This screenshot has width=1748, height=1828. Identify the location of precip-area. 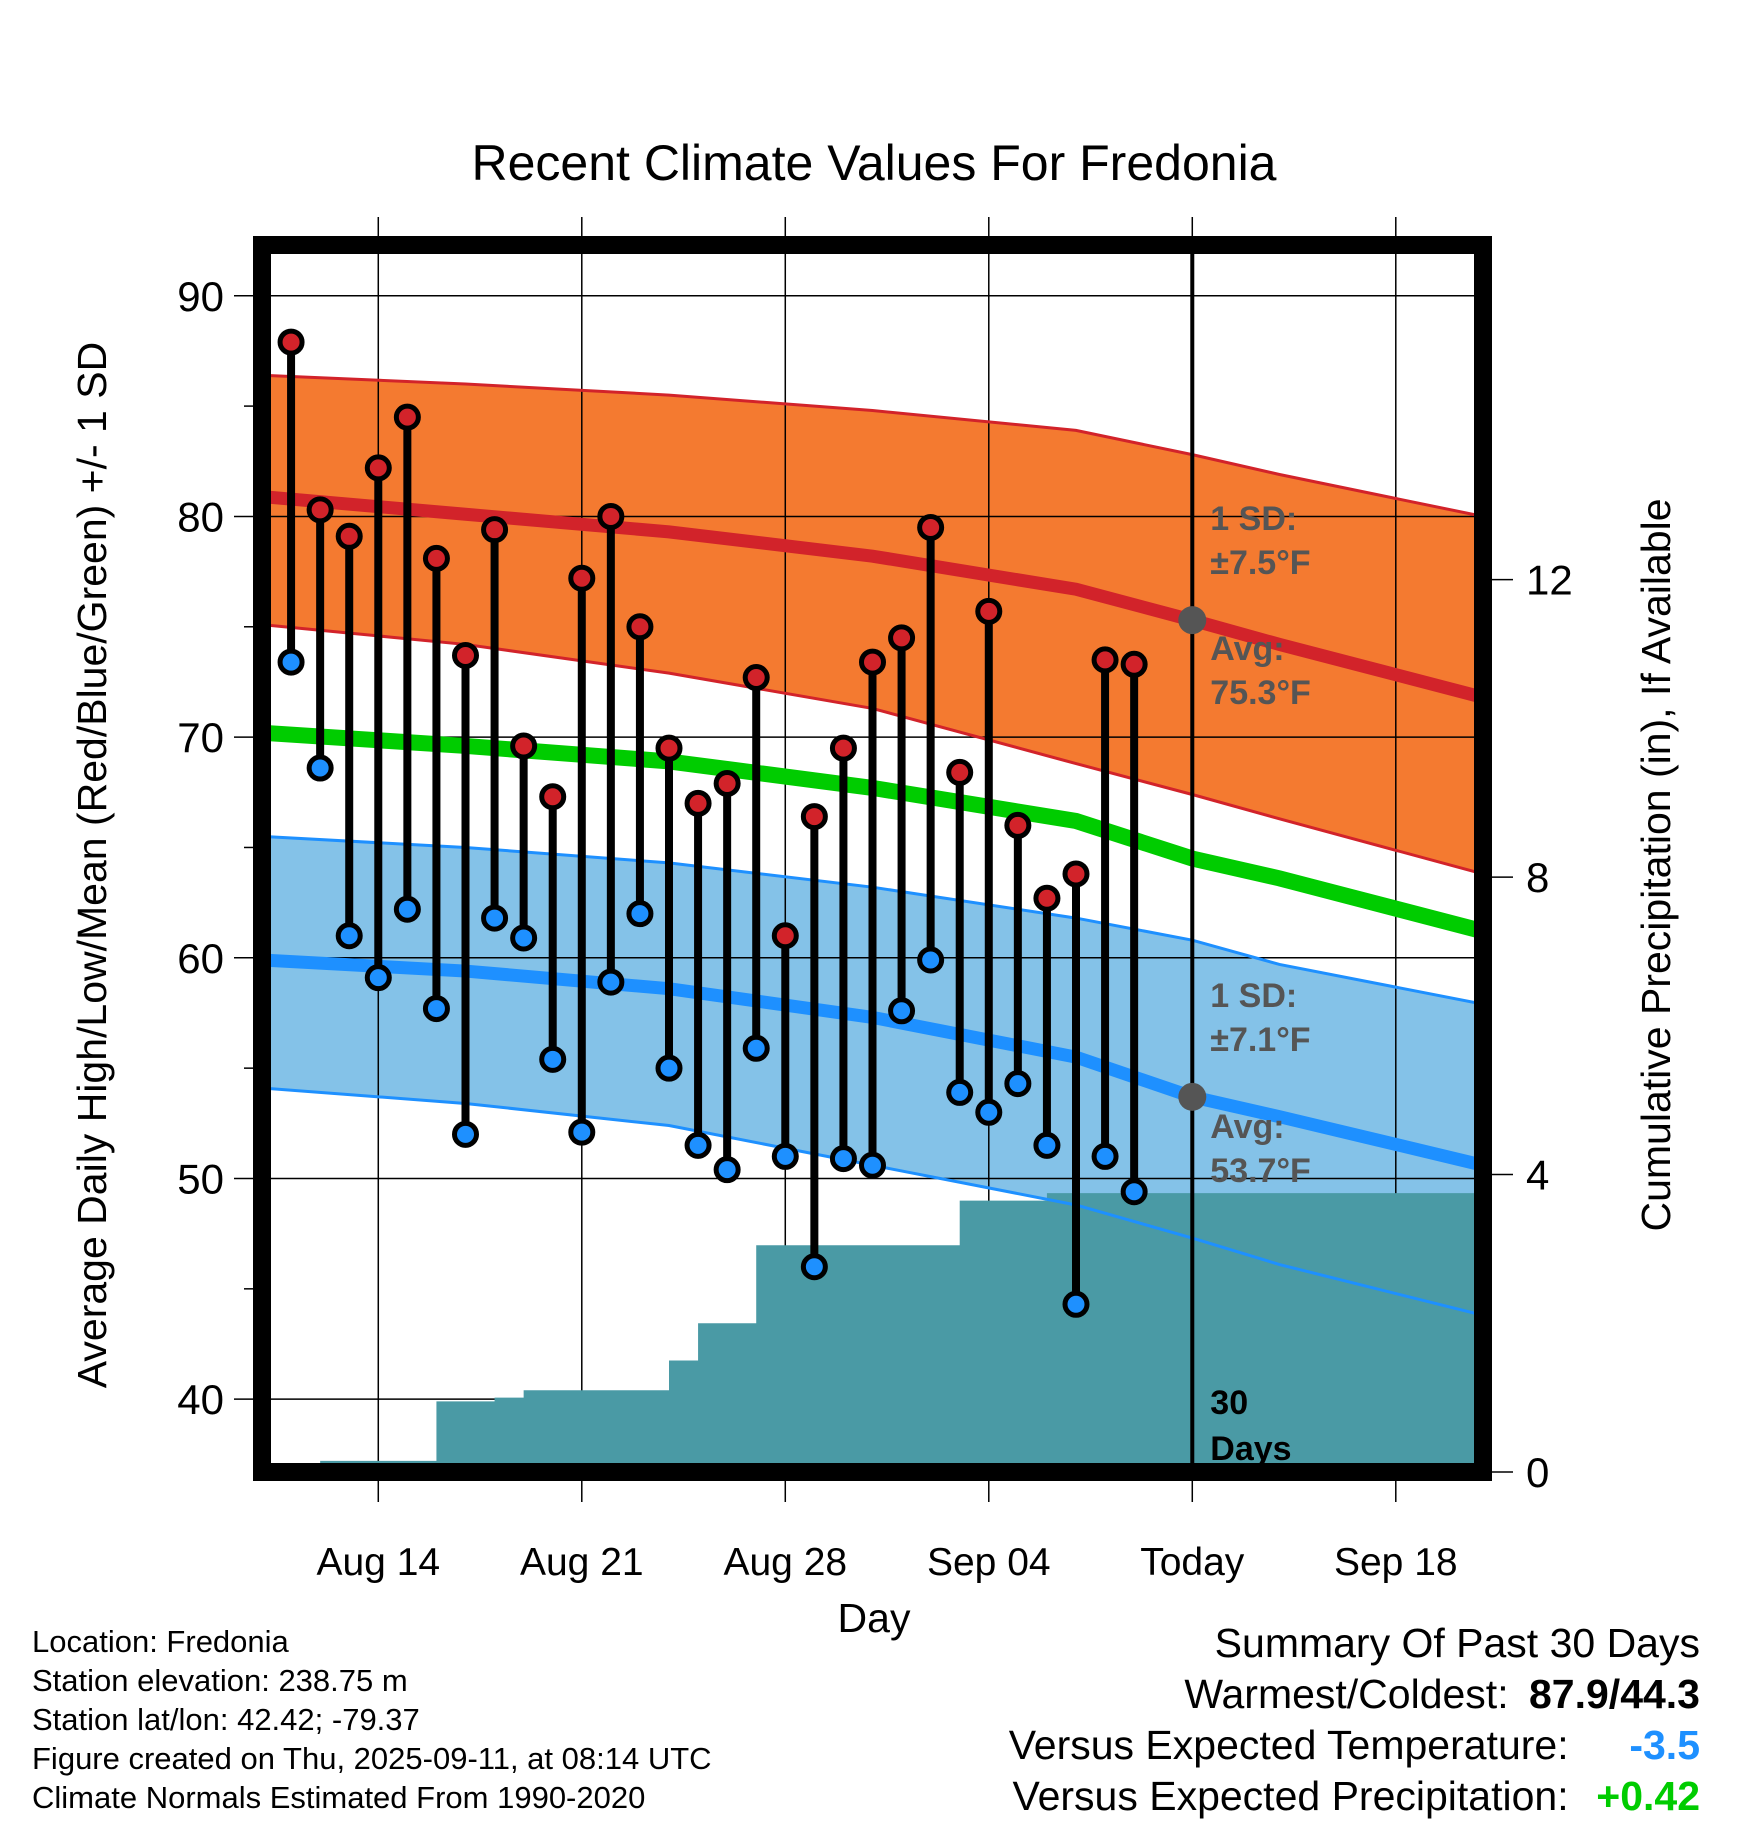
(887, 1332).